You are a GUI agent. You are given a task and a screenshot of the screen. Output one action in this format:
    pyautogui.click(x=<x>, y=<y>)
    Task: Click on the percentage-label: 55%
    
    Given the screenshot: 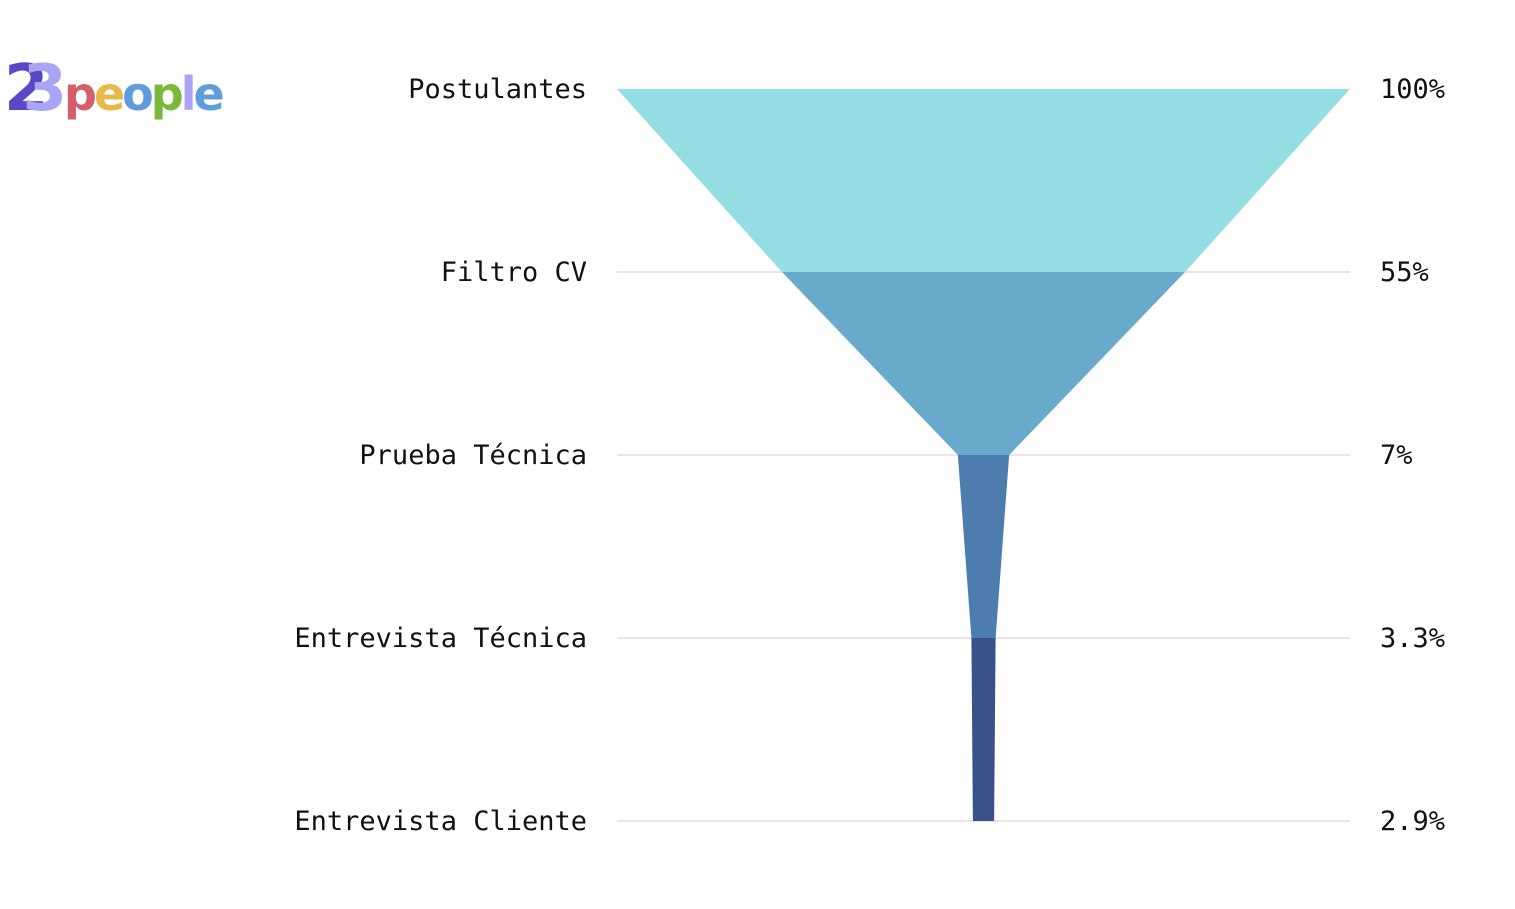 What is the action you would take?
    pyautogui.click(x=1404, y=272)
    